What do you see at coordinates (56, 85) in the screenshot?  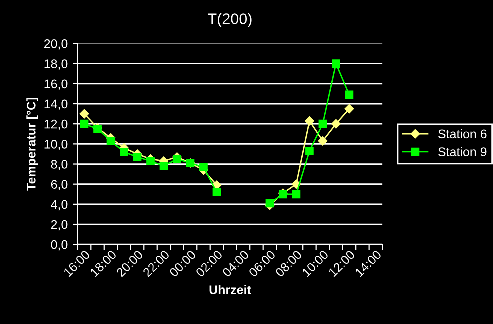 I see `y-tick-label: 16,0` at bounding box center [56, 85].